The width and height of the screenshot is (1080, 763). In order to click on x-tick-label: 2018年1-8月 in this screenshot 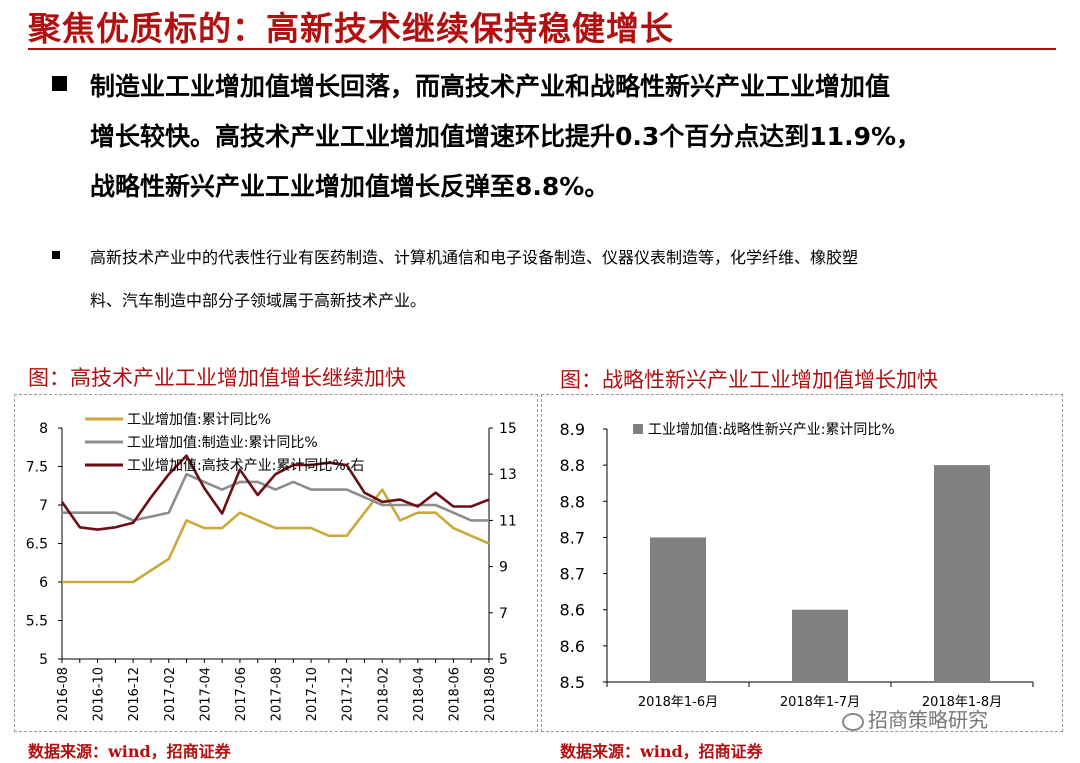, I will do `click(962, 702)`.